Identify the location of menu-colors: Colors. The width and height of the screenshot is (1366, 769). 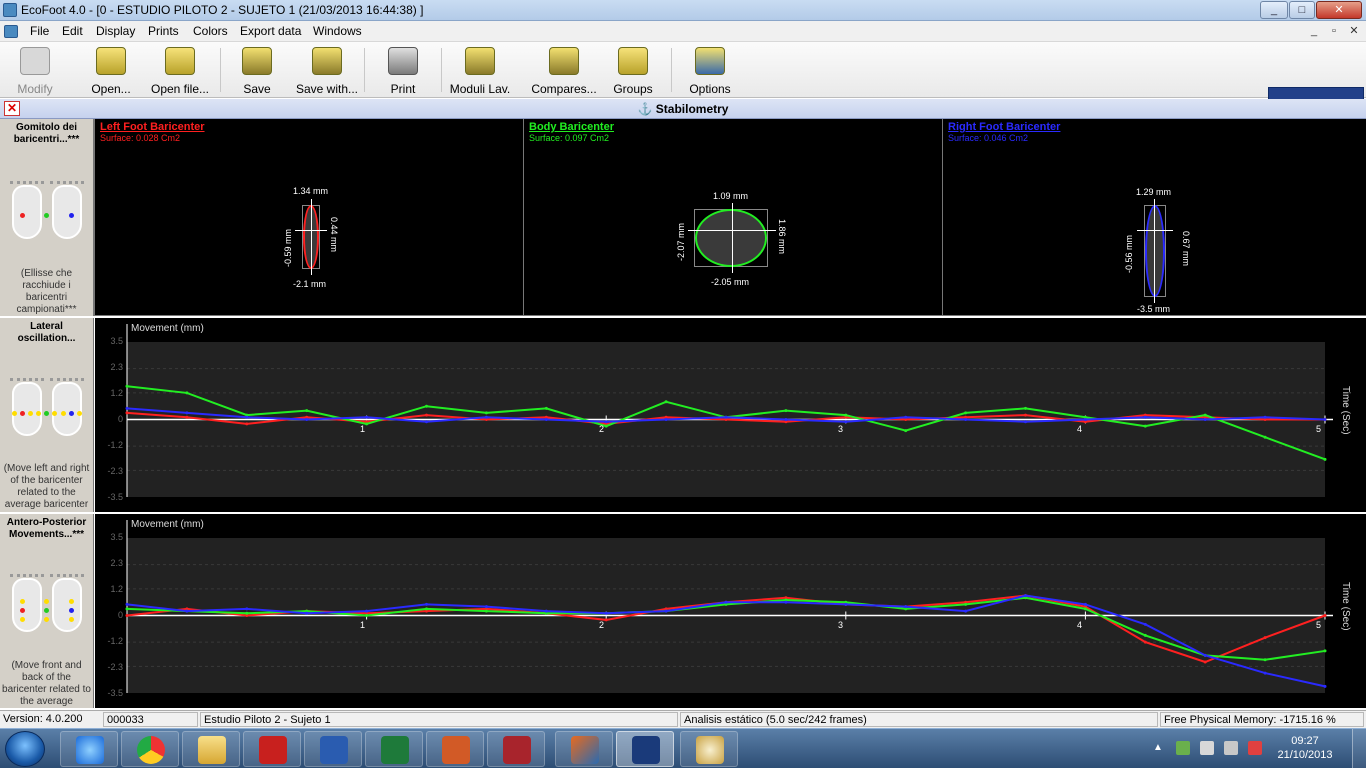
(210, 31).